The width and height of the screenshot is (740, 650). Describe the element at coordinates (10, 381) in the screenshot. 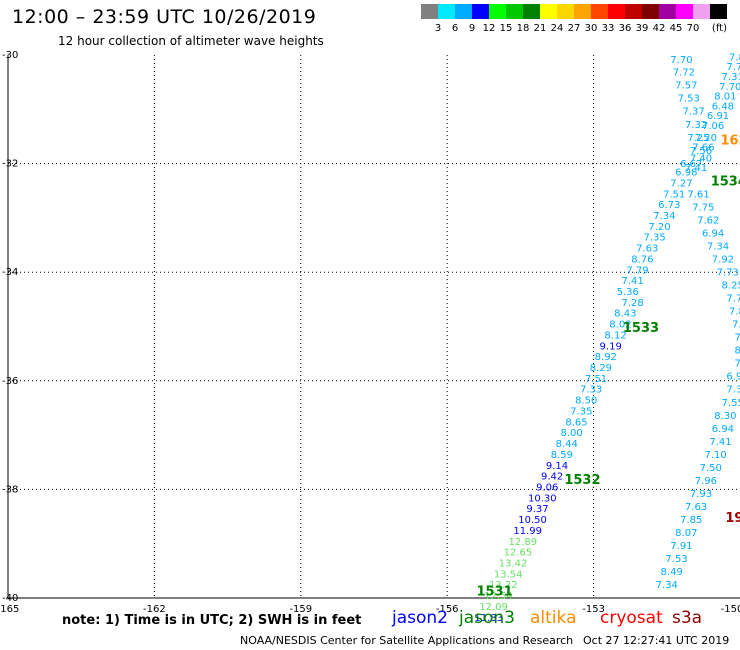

I see `y-tick-label: -36` at that location.